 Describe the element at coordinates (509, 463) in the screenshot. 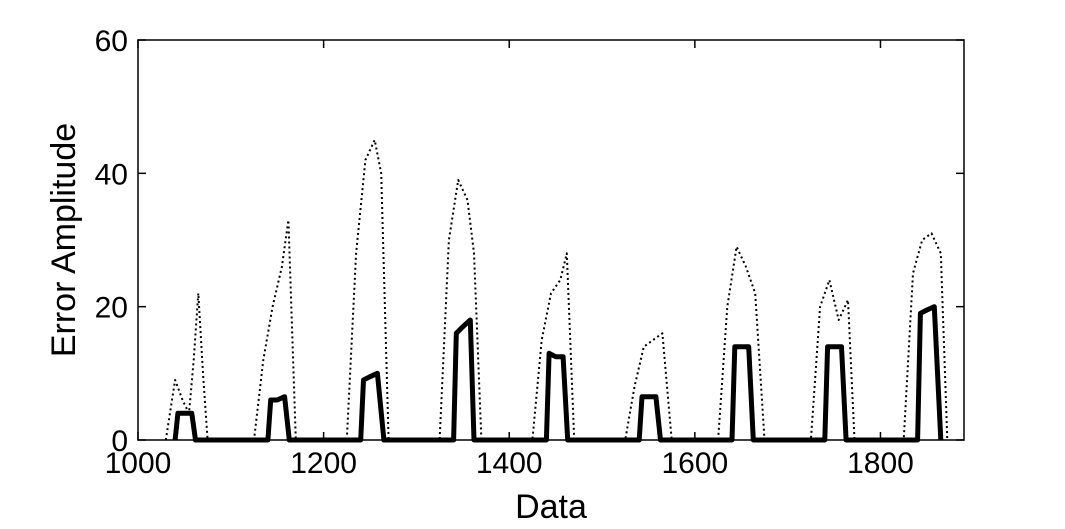

I see `x-tick-label: 1400` at that location.